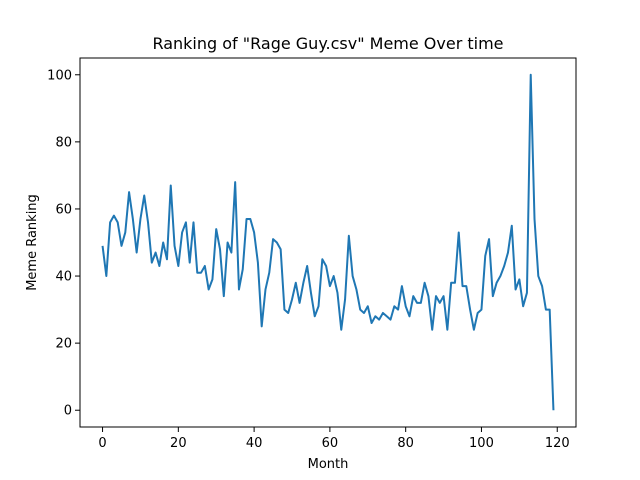 The width and height of the screenshot is (640, 480). Describe the element at coordinates (102, 443) in the screenshot. I see `x-tick-label: 0` at that location.